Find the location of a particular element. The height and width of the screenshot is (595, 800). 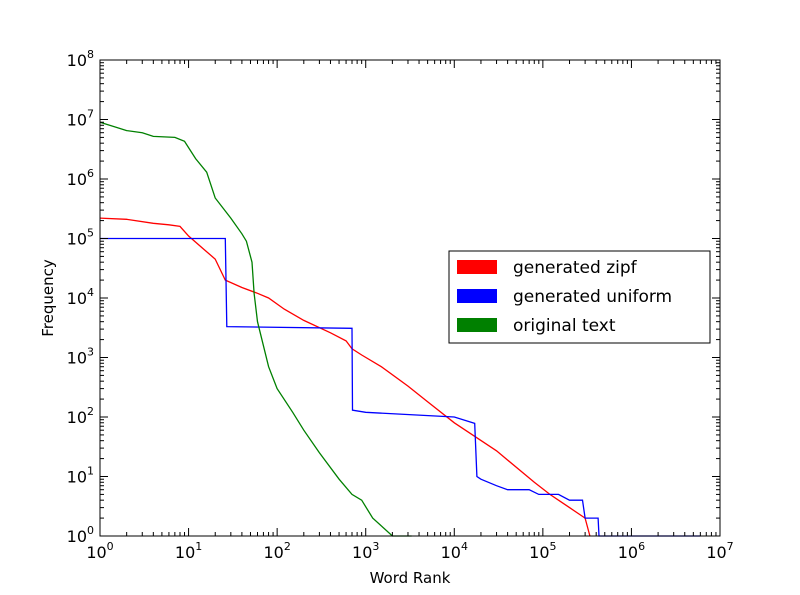

y-tick-label: 10⁵ is located at coordinates (80, 238).